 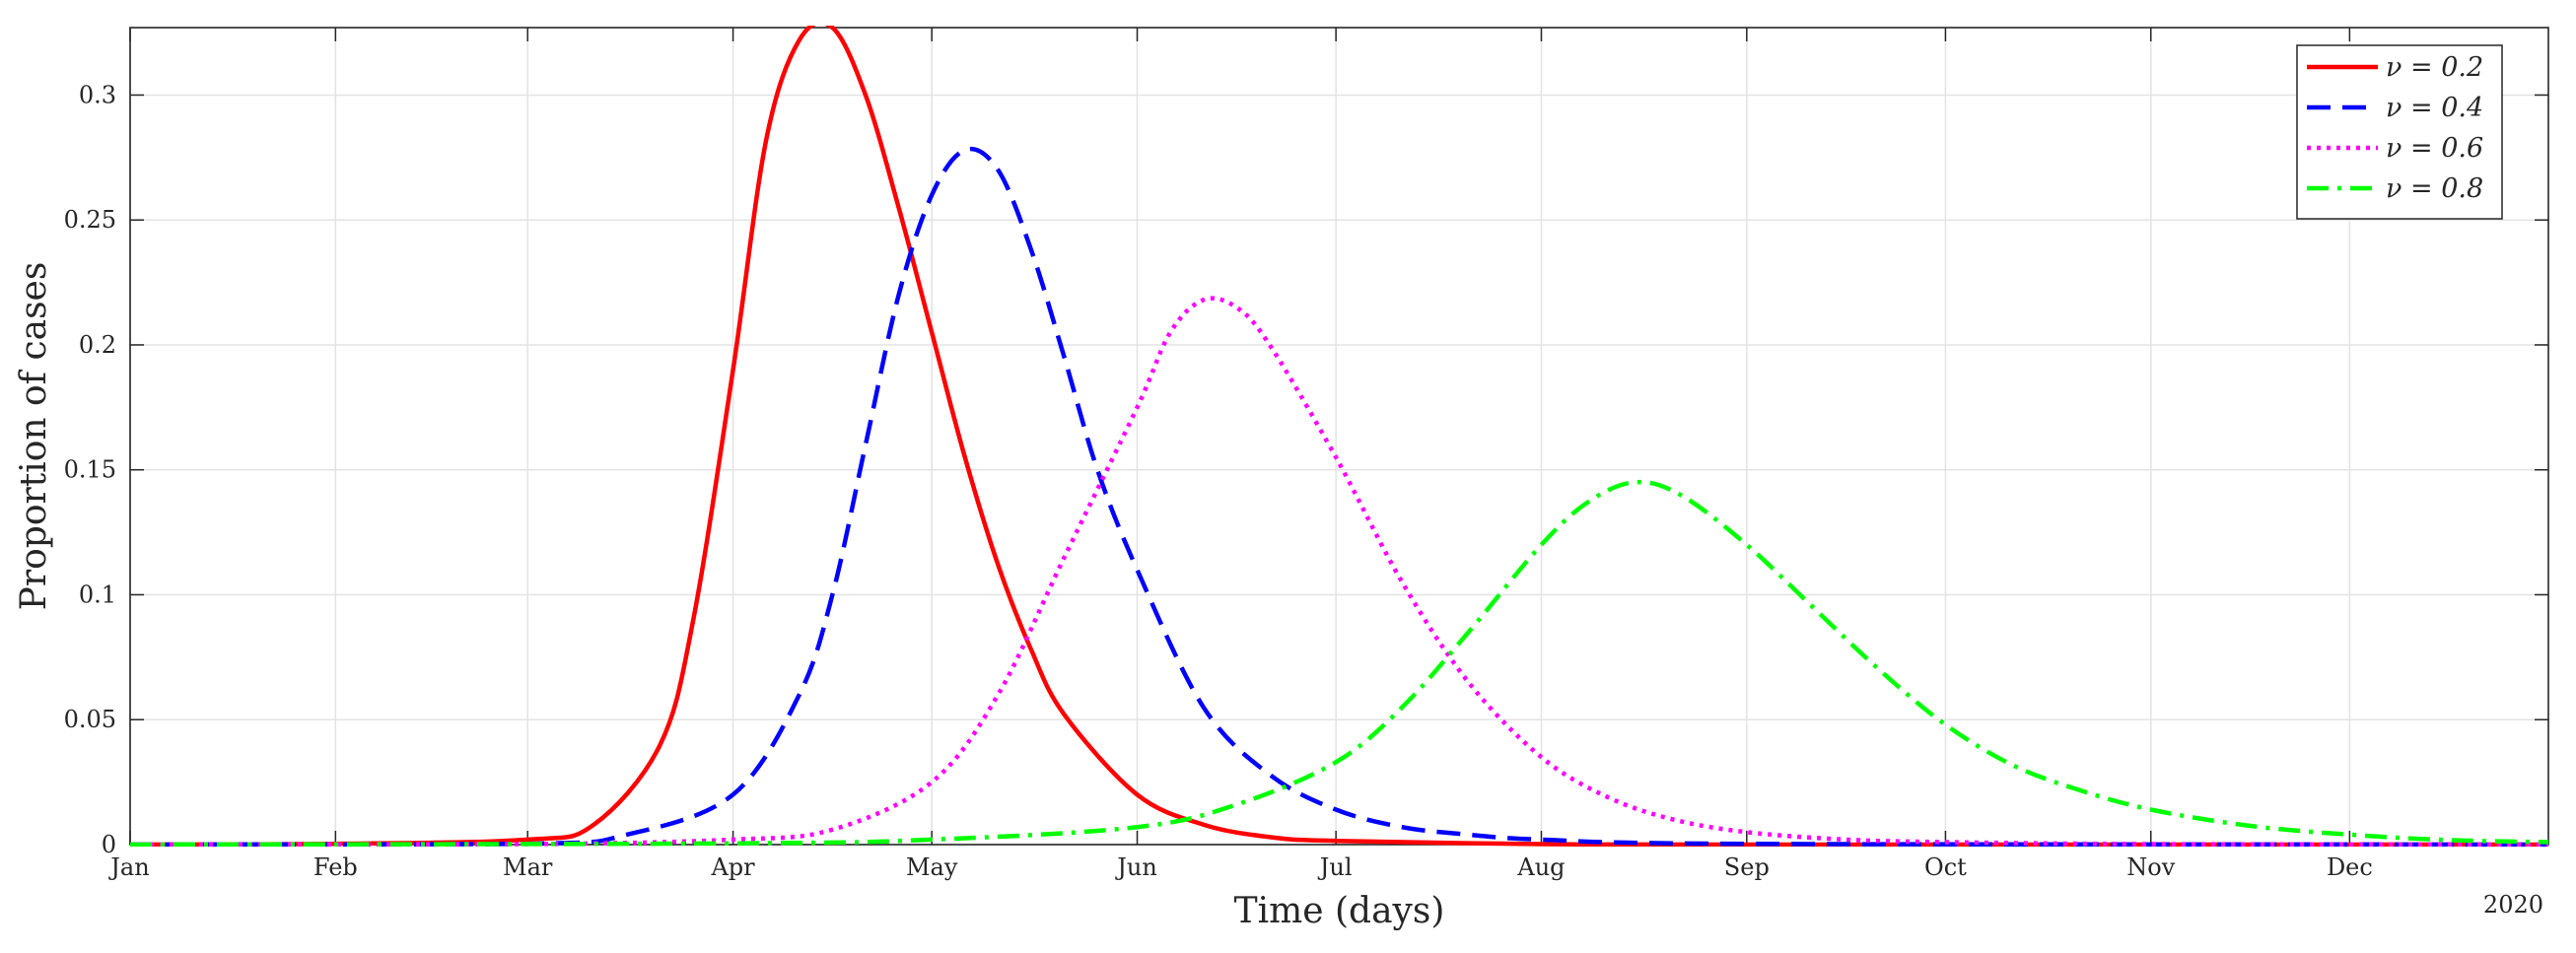 What do you see at coordinates (98, 345) in the screenshot?
I see `y-tick-label: 0.2` at bounding box center [98, 345].